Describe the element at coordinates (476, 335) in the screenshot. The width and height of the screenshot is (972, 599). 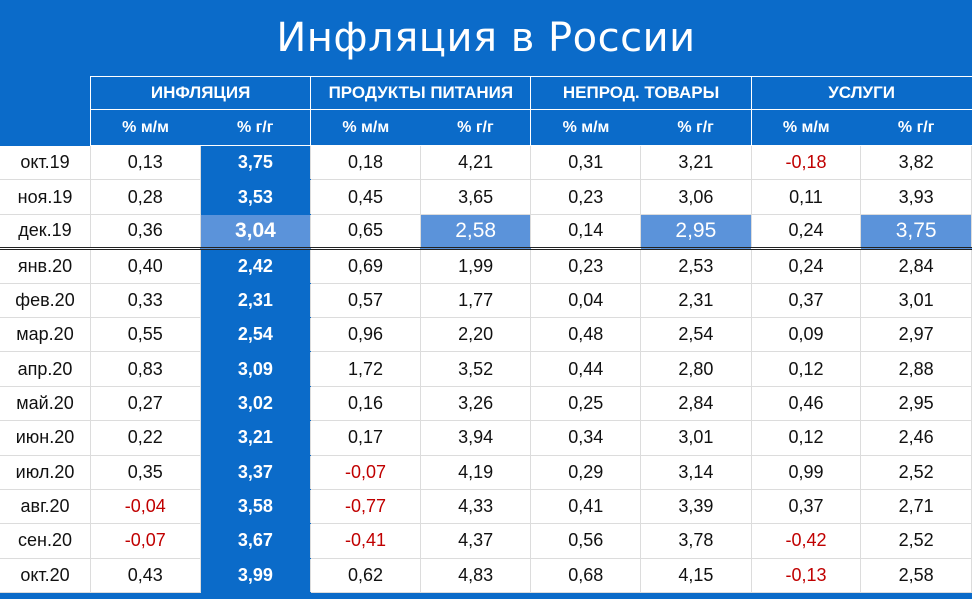
I see `table-cell: 2,20` at that location.